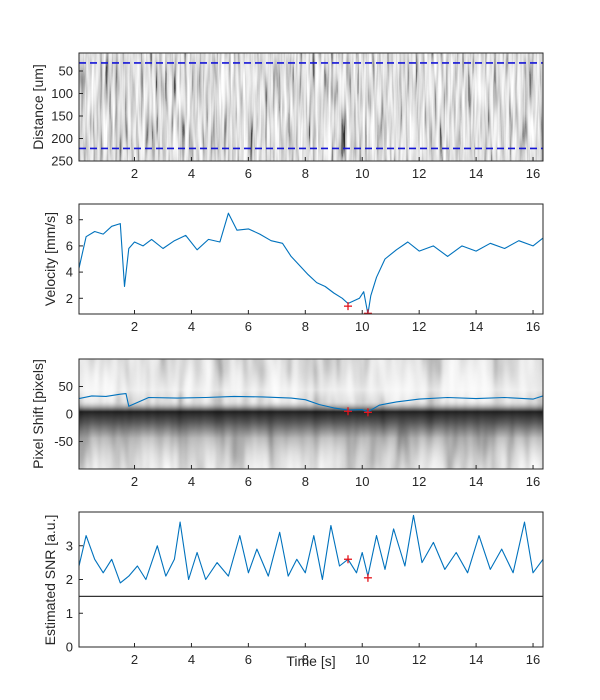 This screenshot has width=600, height=700. Describe the element at coordinates (533, 659) in the screenshot. I see `snr-xtick-label: 16` at that location.